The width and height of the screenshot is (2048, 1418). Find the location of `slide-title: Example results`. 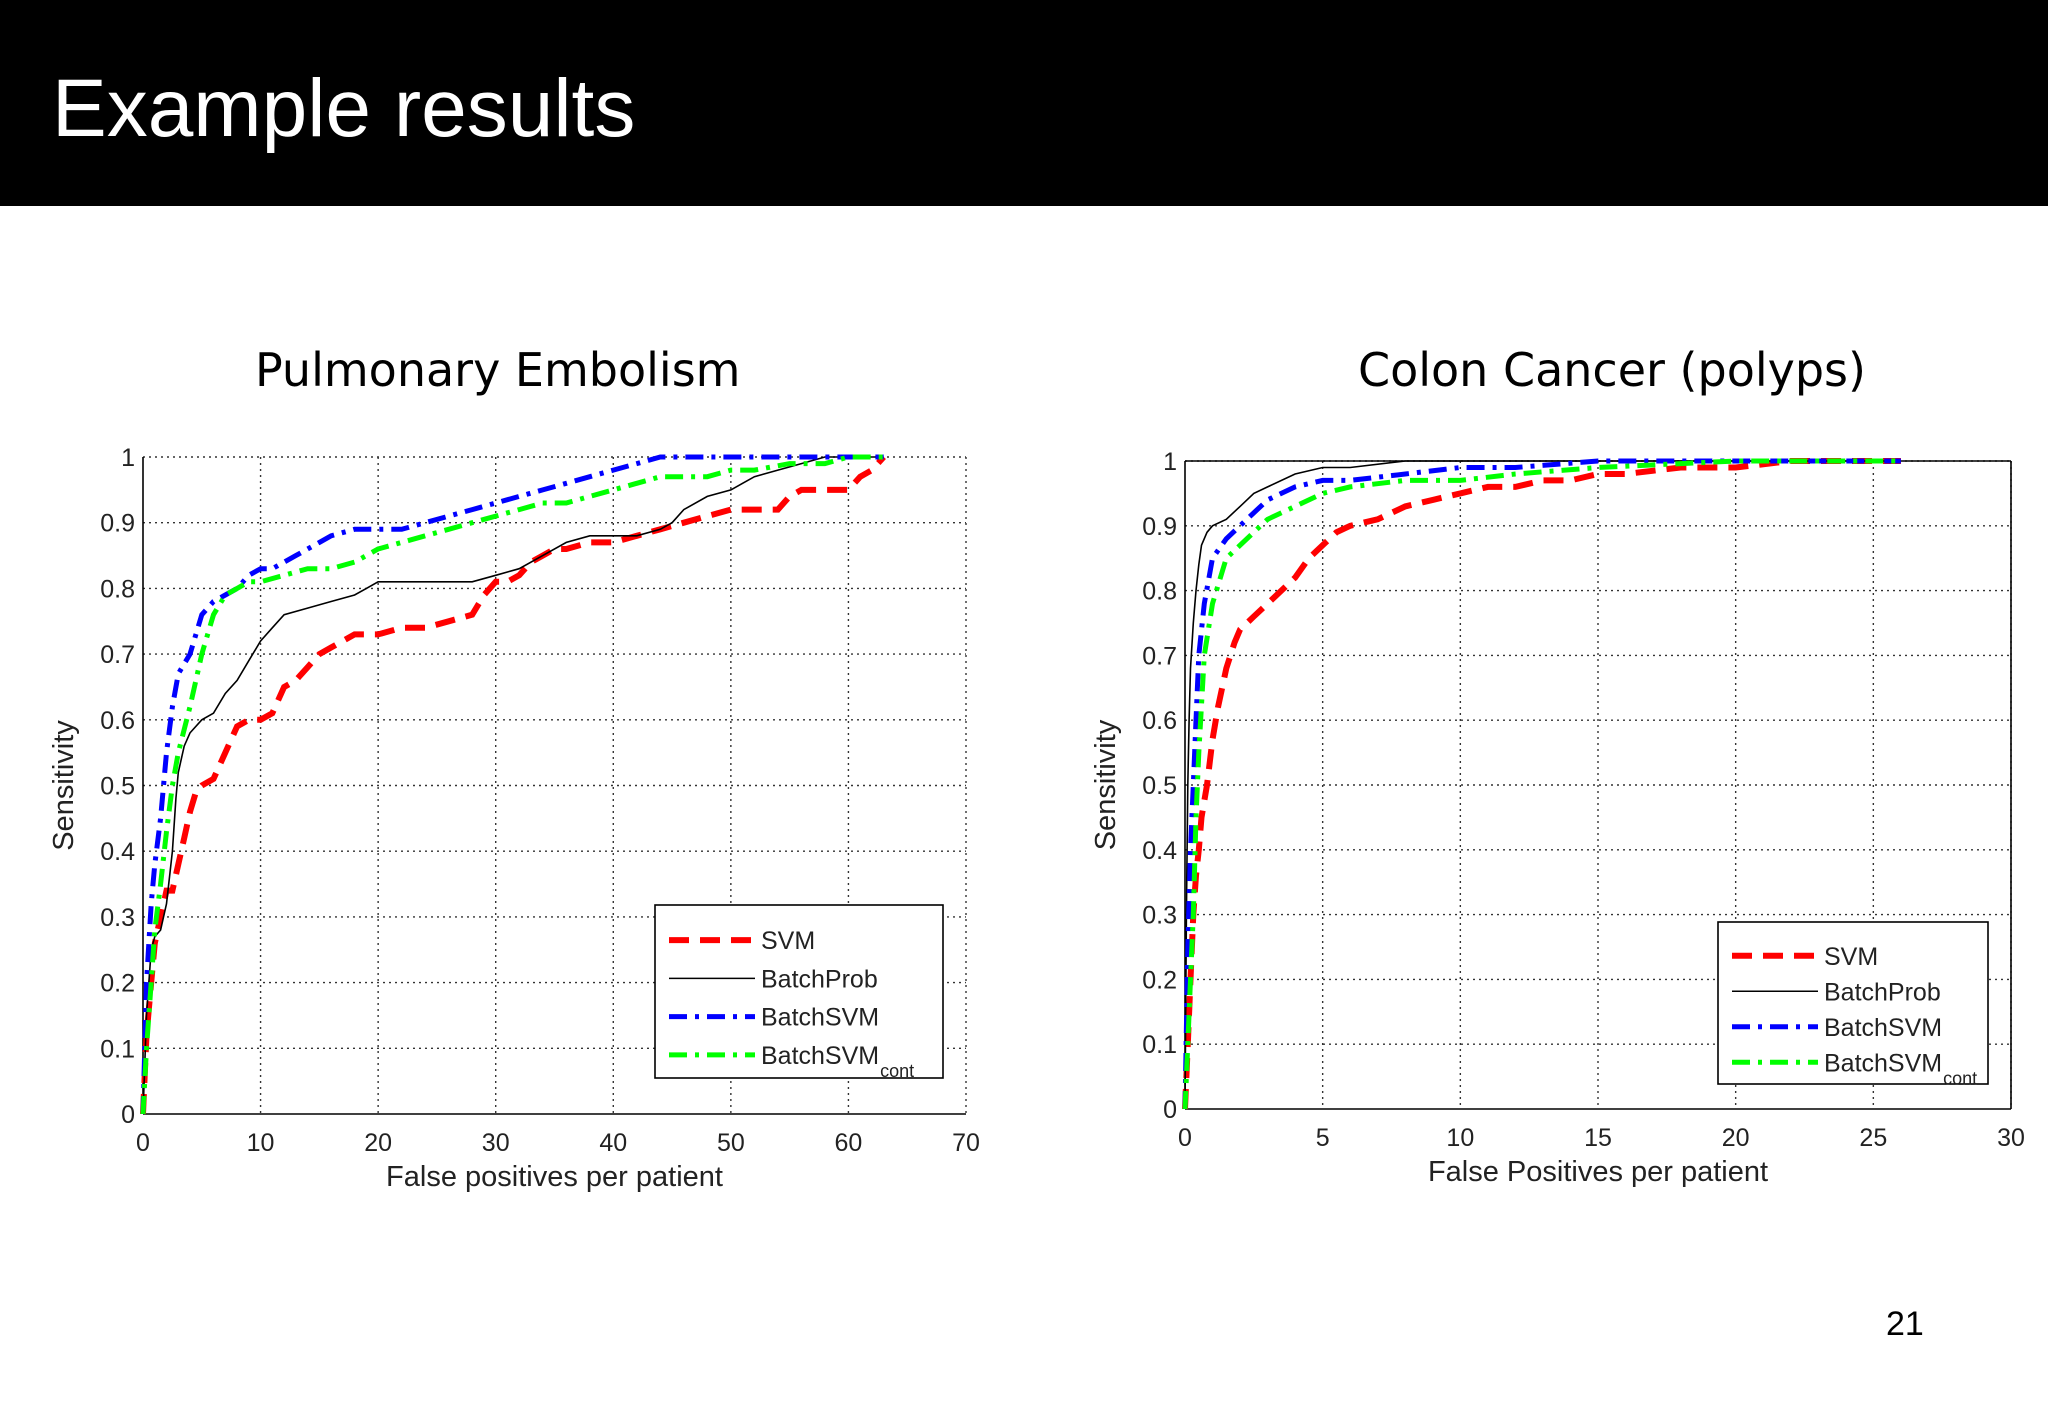

slide-title: Example results is located at coordinates (344, 108).